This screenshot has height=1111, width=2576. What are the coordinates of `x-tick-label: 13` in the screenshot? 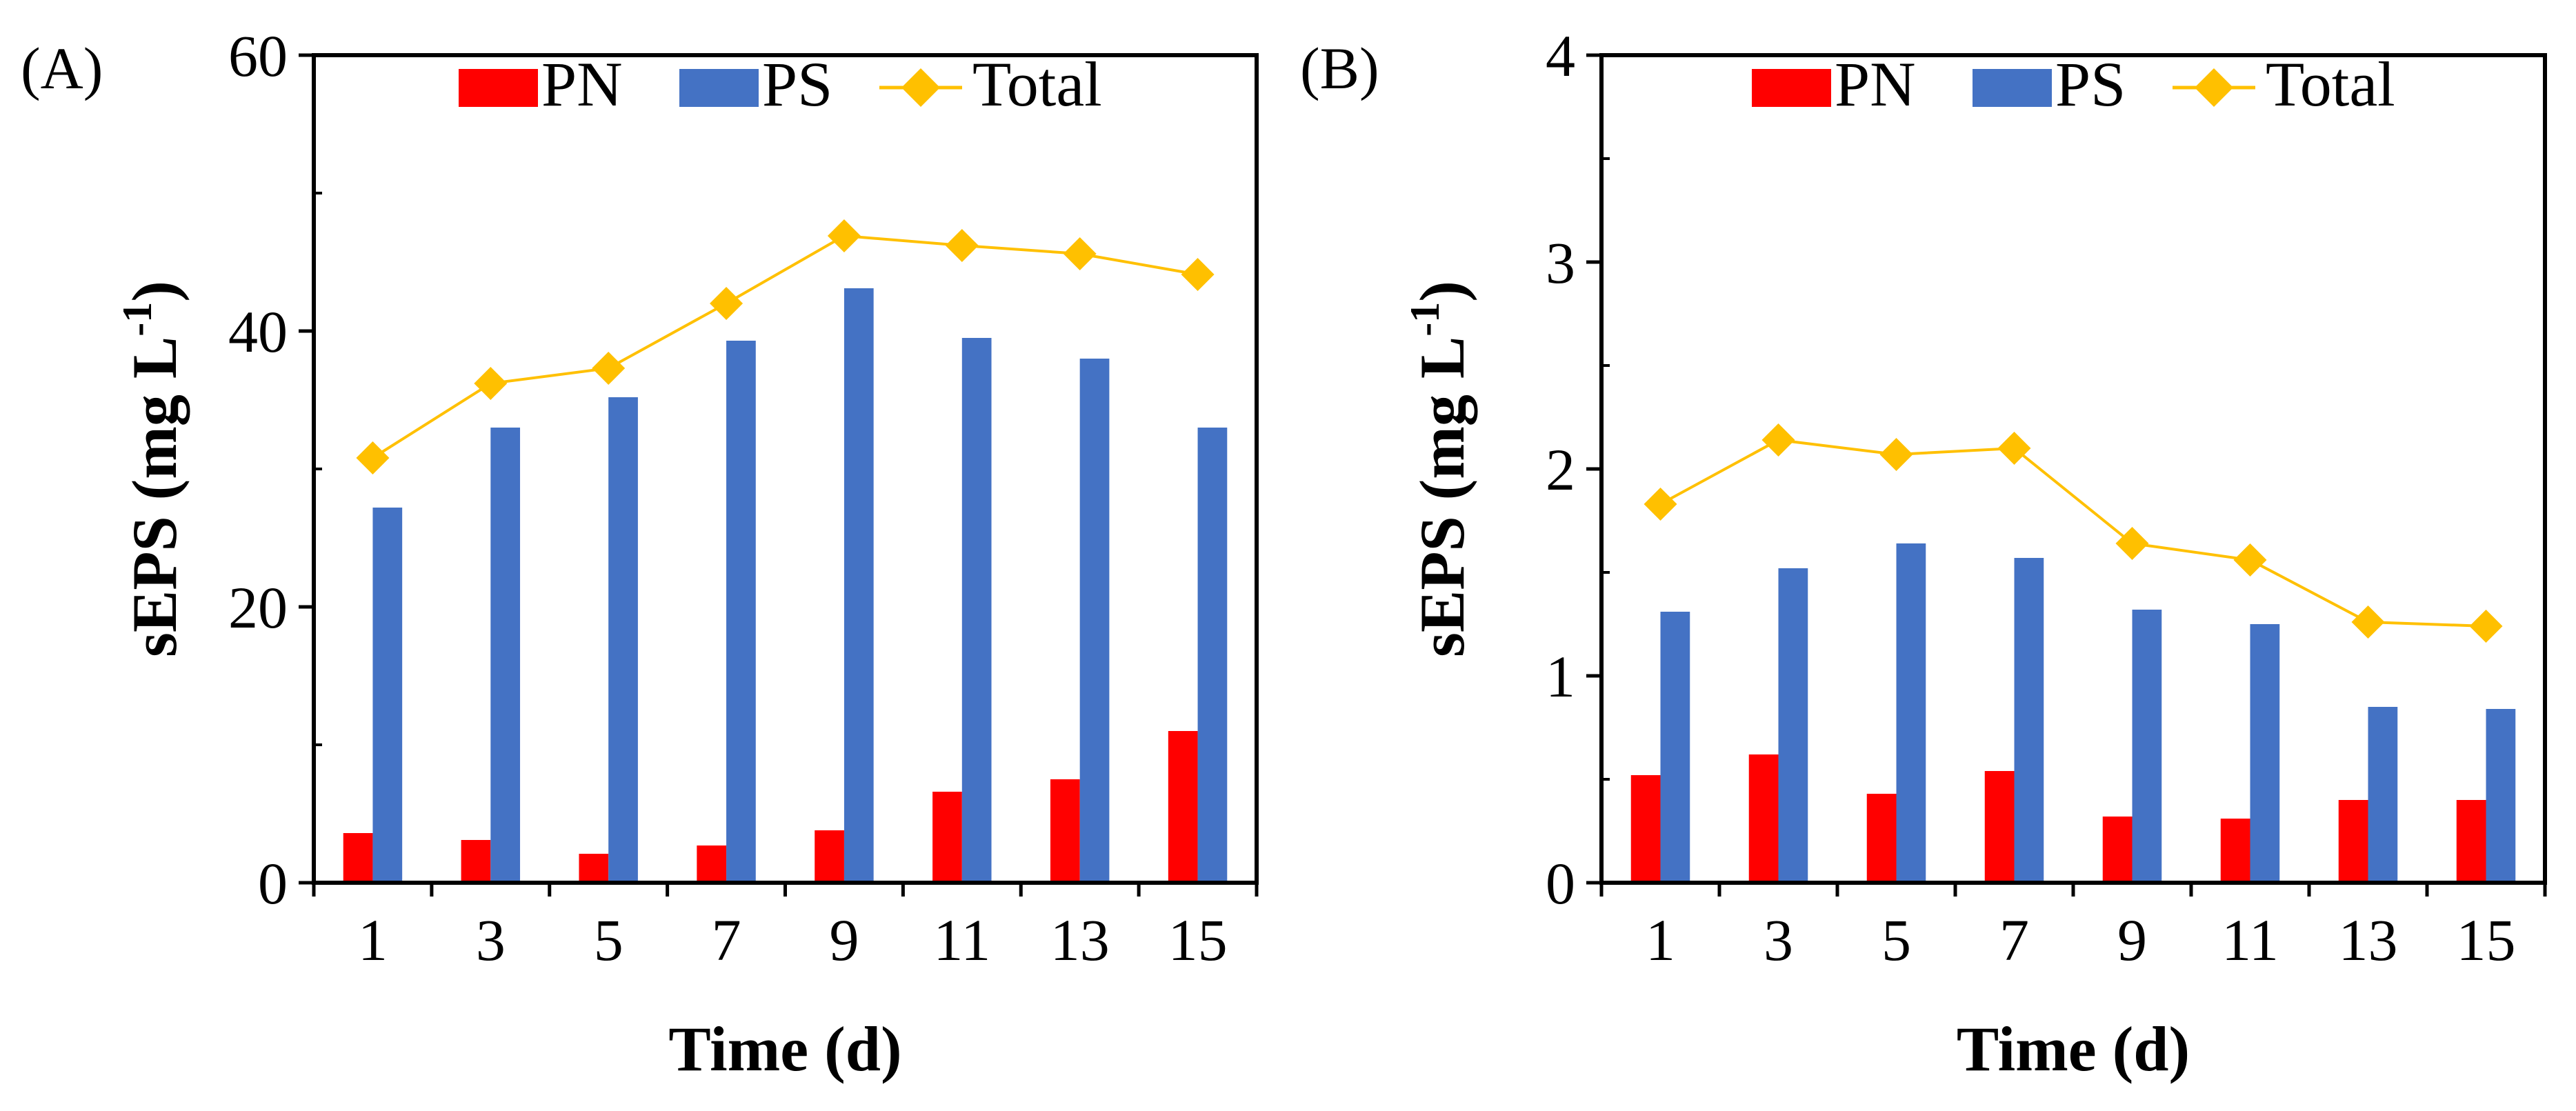 It's located at (2368, 940).